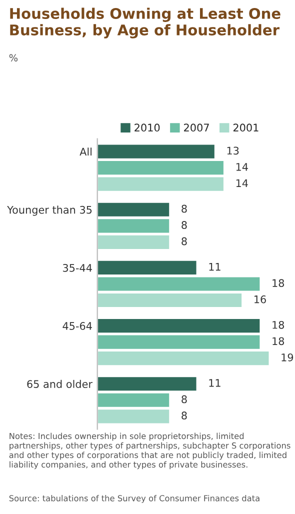  Describe the element at coordinates (196, 128) in the screenshot. I see `legend-label: 2007` at that location.